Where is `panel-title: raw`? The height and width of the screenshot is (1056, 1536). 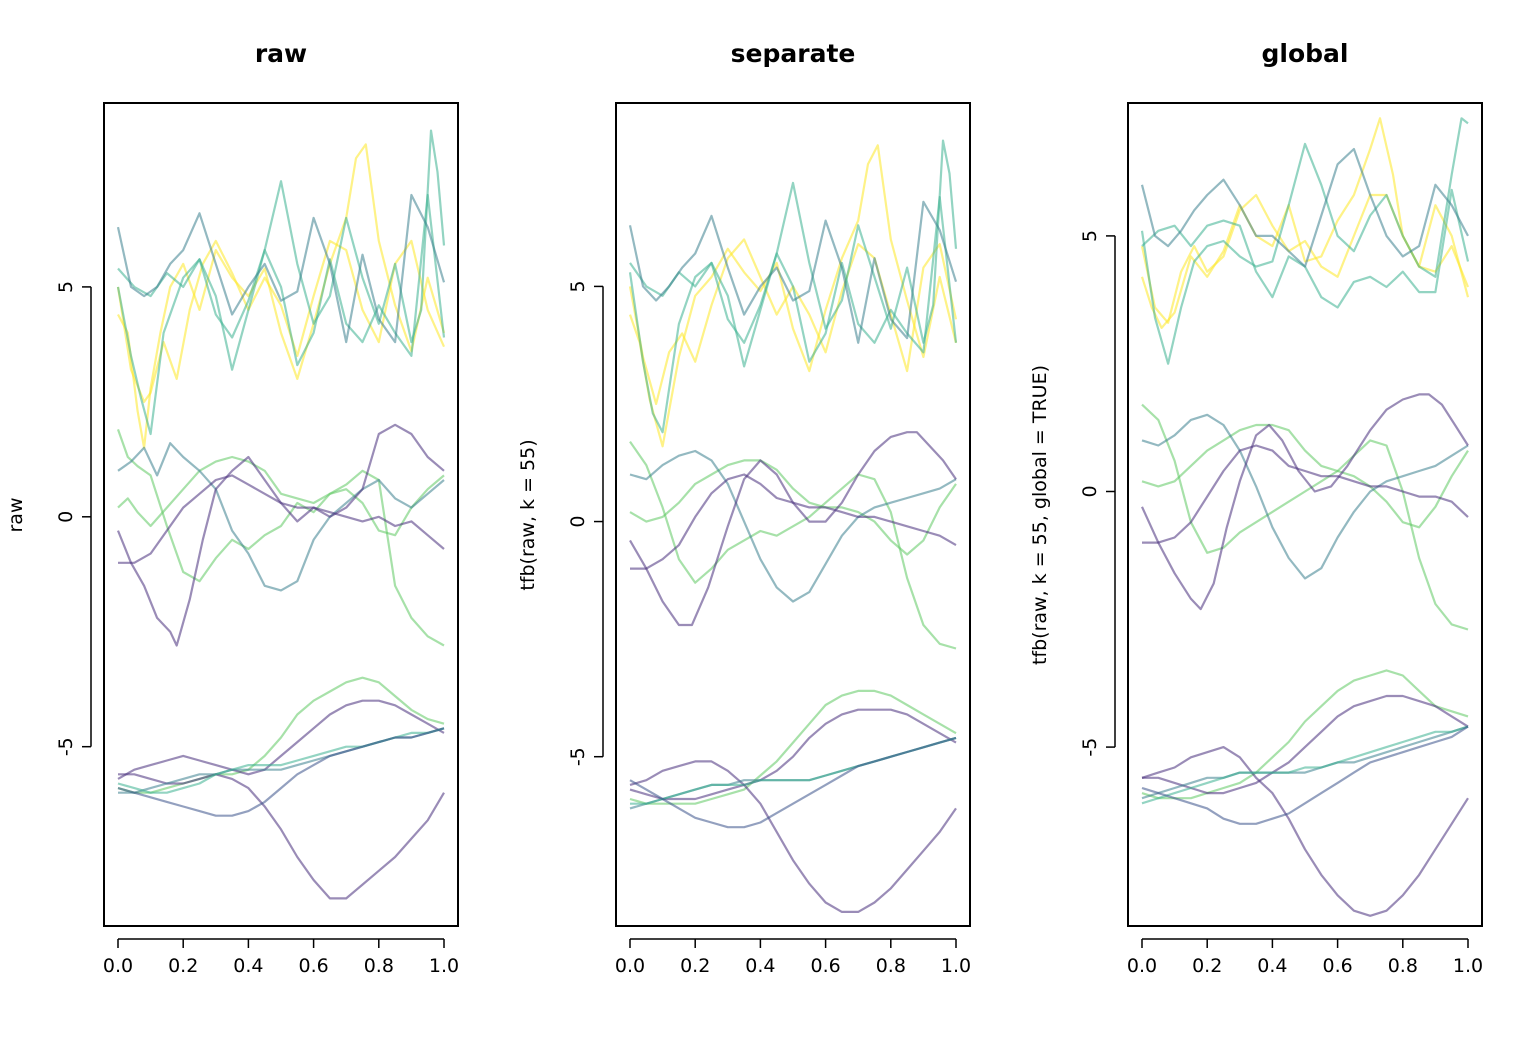
panel-title: raw is located at coordinates (281, 53).